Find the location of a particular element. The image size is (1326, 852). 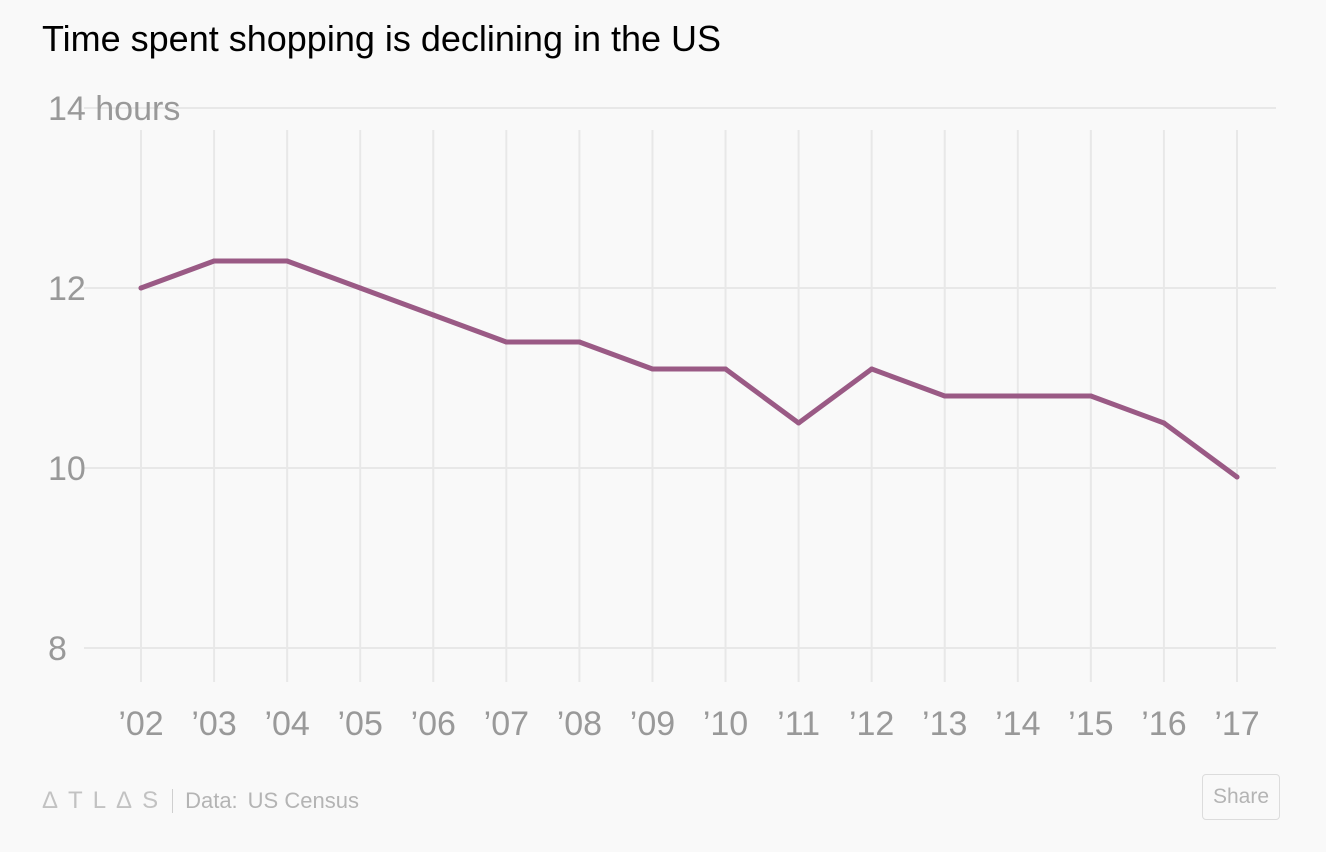

x-tick-label: ’10 is located at coordinates (725, 724).